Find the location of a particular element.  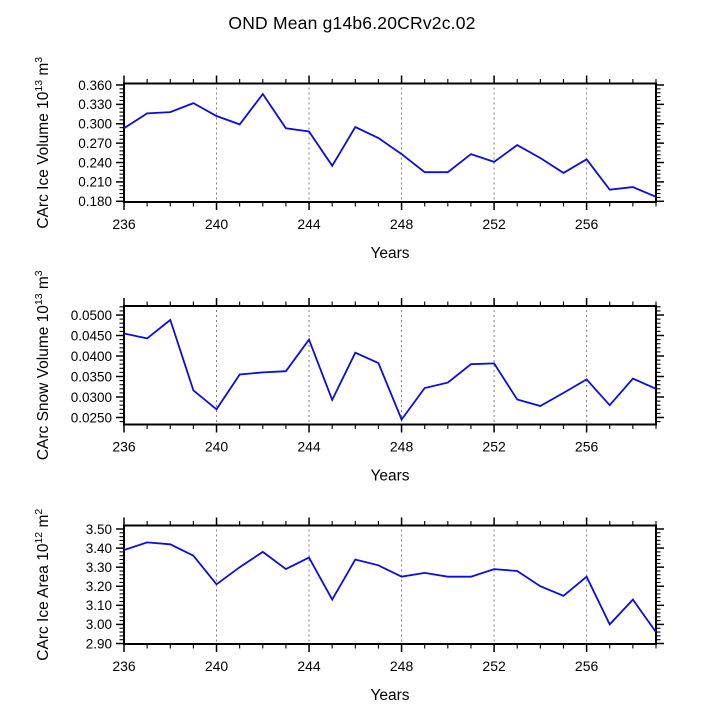

y-tick-label: 3.40 is located at coordinates (99, 548).